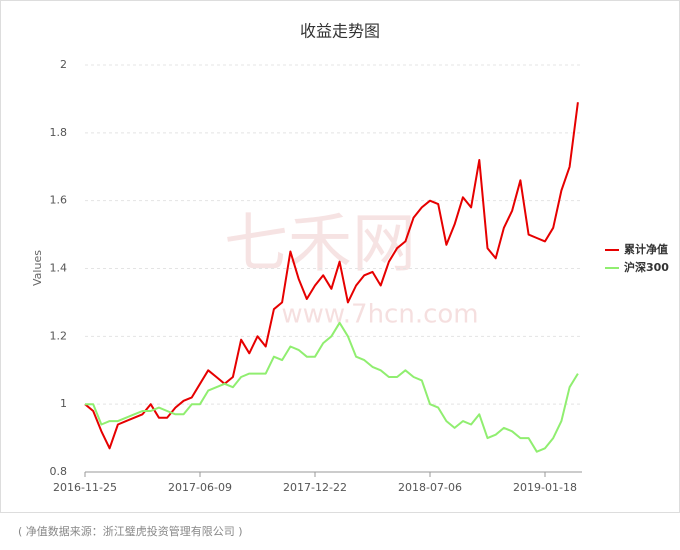  Describe the element at coordinates (315, 487) in the screenshot. I see `x-tick-label: 2017-12-22` at that location.